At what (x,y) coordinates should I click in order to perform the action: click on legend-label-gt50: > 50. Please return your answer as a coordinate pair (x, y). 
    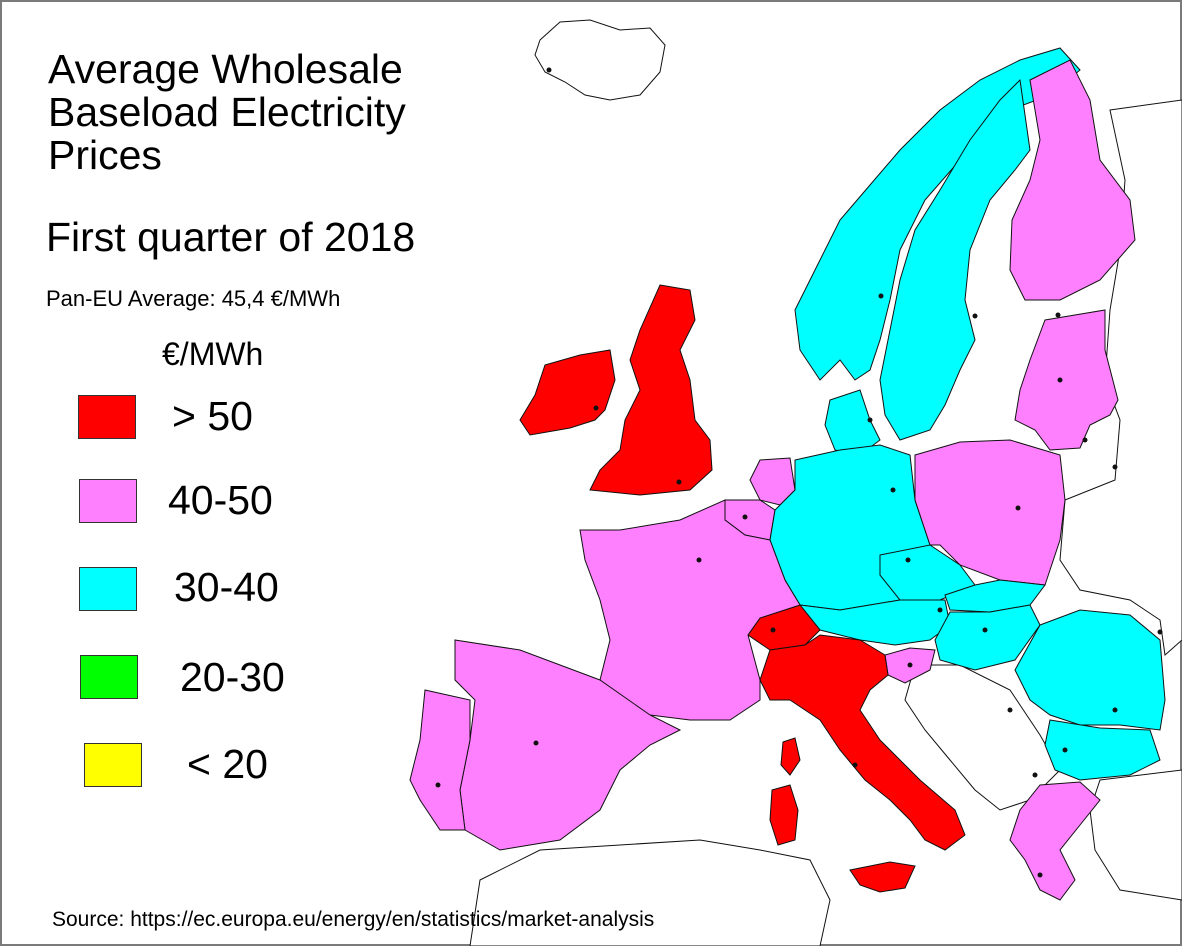
    Looking at the image, I should click on (212, 416).